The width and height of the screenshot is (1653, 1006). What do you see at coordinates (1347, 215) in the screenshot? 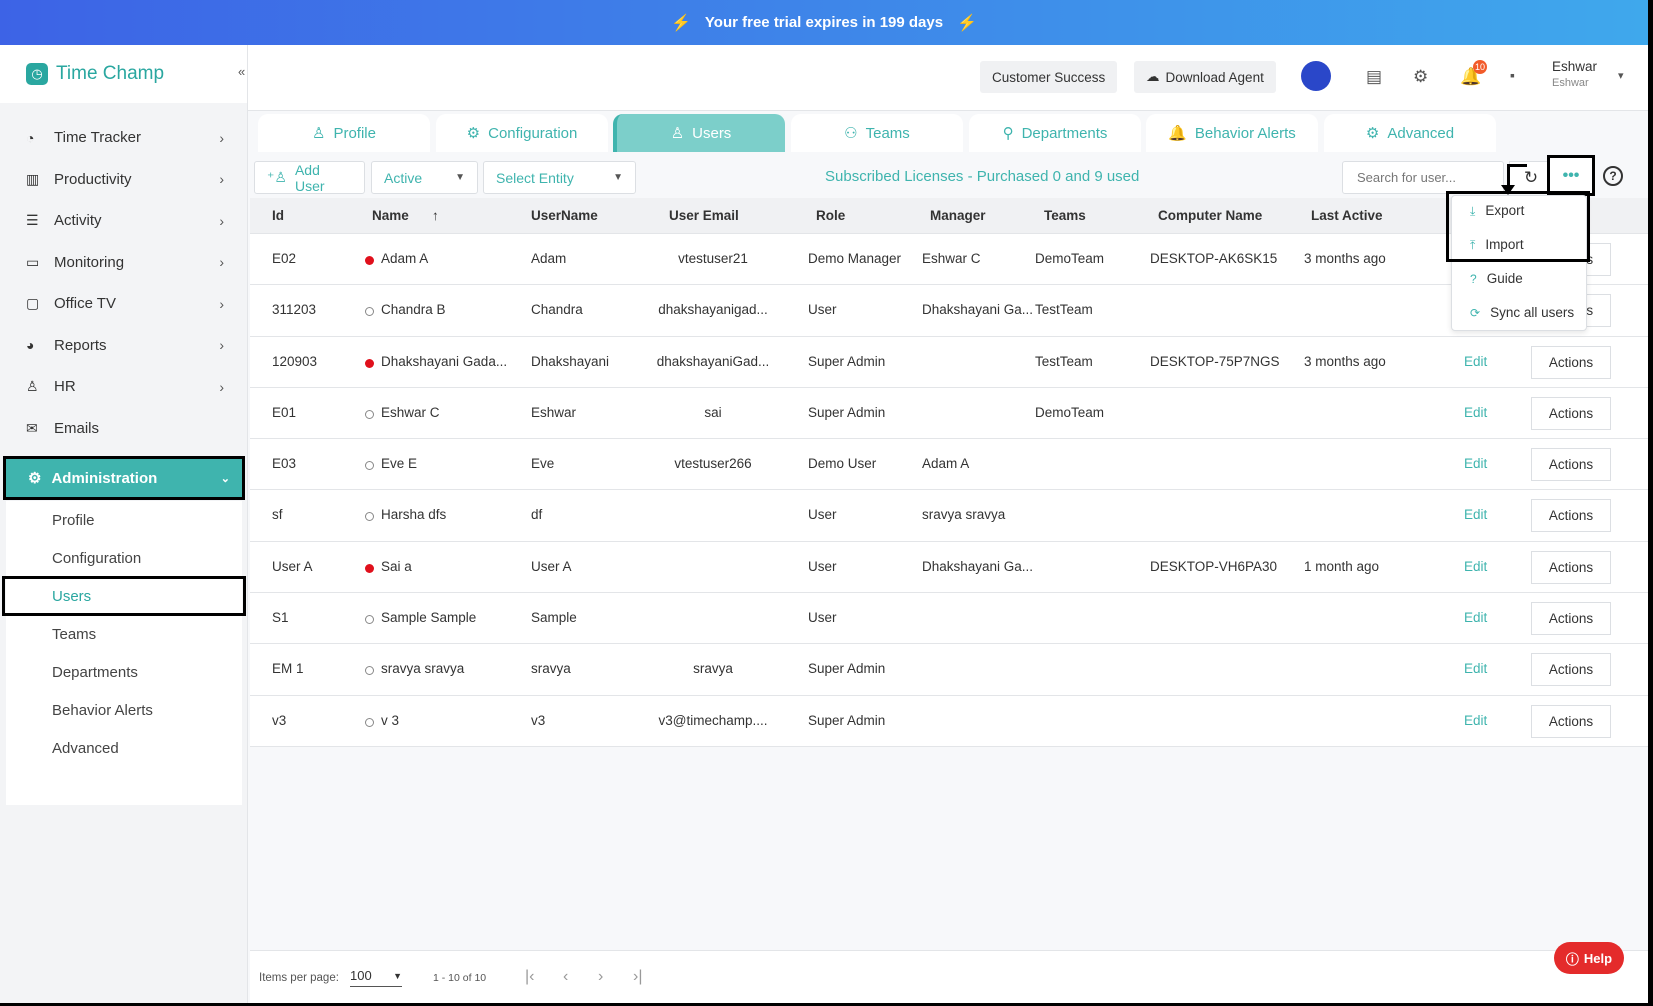
I see `column-header-last-active: Last Active` at bounding box center [1347, 215].